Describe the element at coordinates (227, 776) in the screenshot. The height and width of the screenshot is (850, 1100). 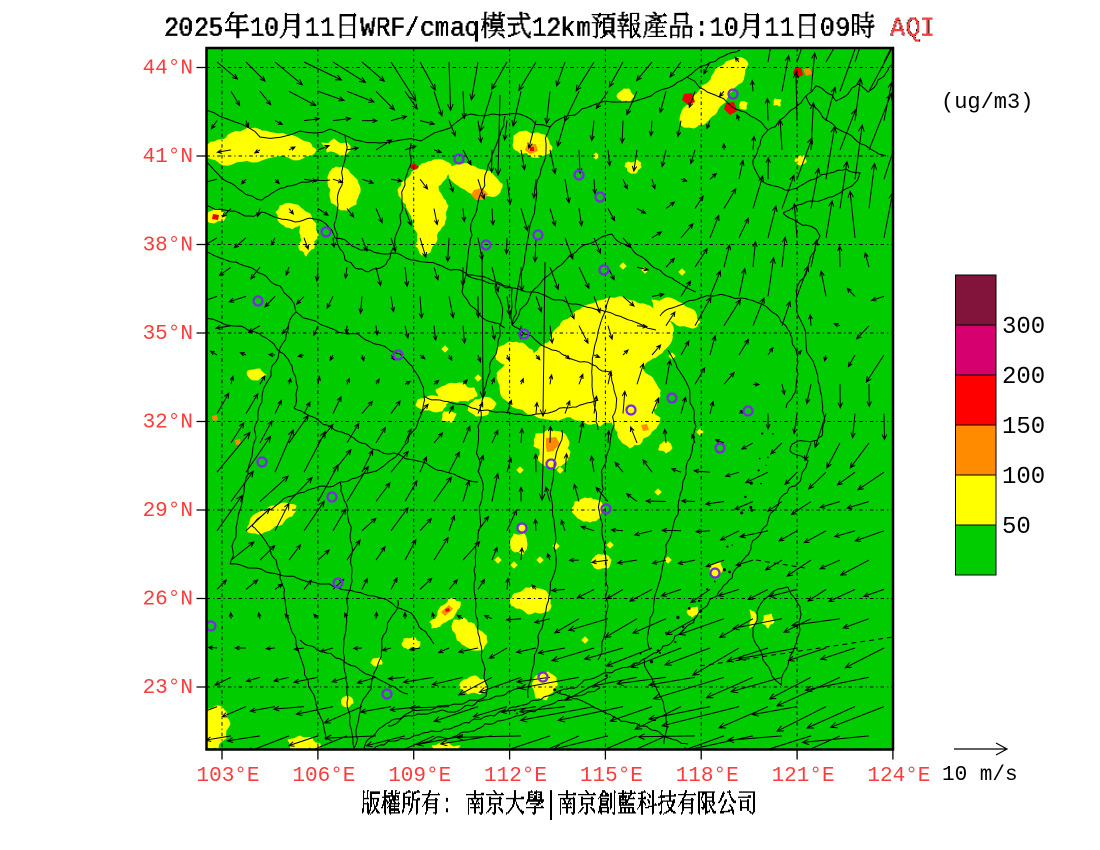
I see `svg-text: 103°E` at that location.